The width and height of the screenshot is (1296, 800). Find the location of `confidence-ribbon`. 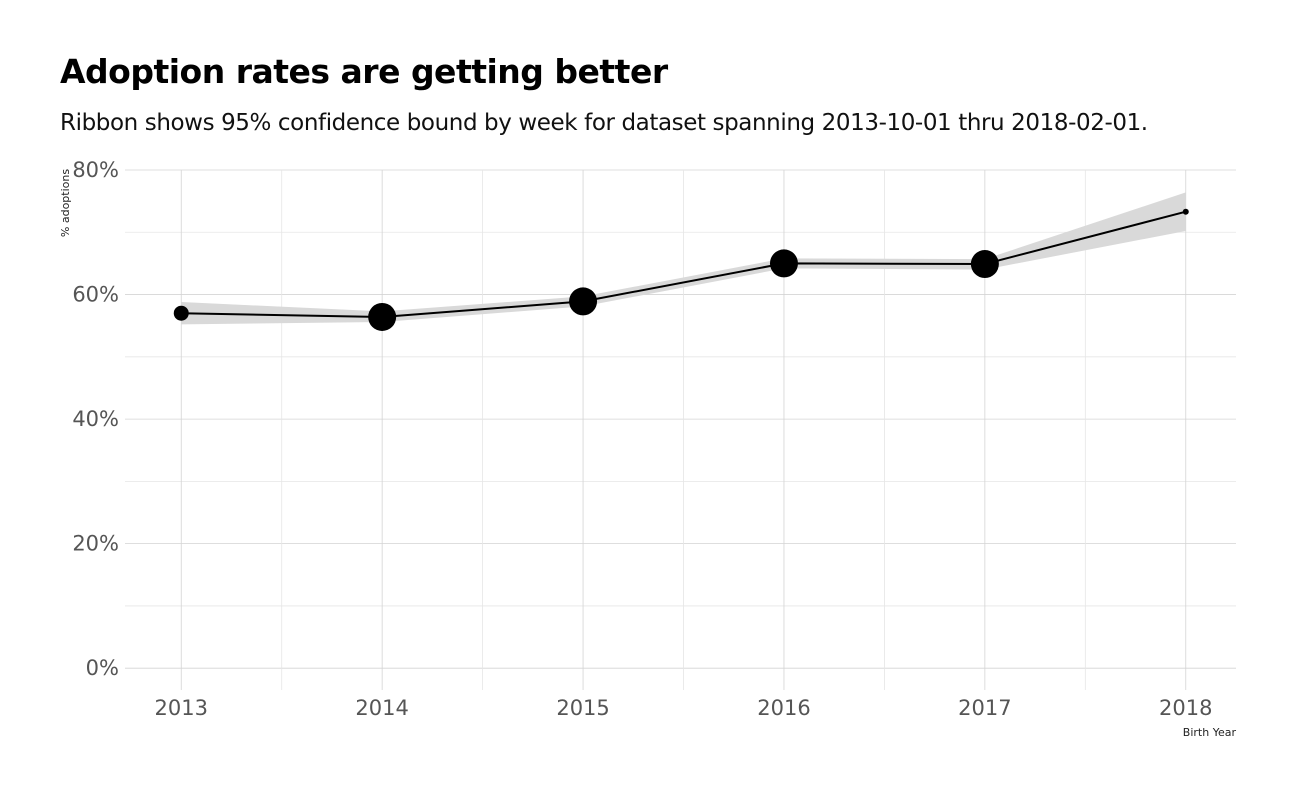

confidence-ribbon is located at coordinates (683, 258).